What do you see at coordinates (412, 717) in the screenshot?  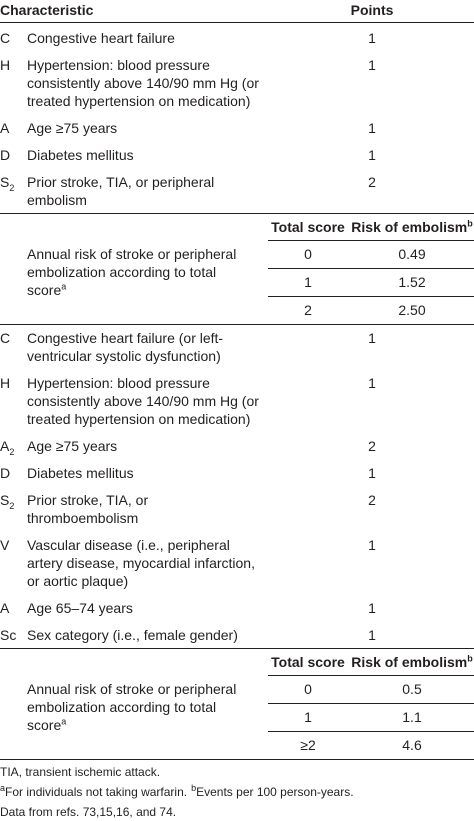 I see `risk-value: 1.1` at bounding box center [412, 717].